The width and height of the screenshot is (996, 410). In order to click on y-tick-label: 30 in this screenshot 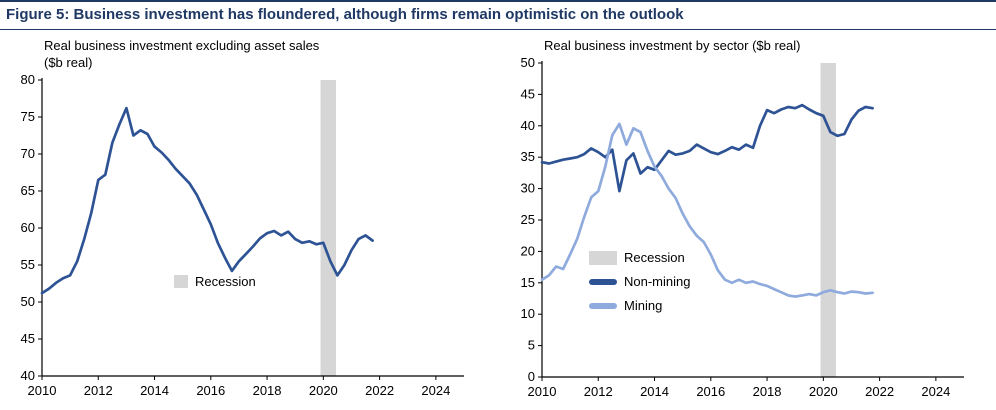, I will do `click(528, 187)`.